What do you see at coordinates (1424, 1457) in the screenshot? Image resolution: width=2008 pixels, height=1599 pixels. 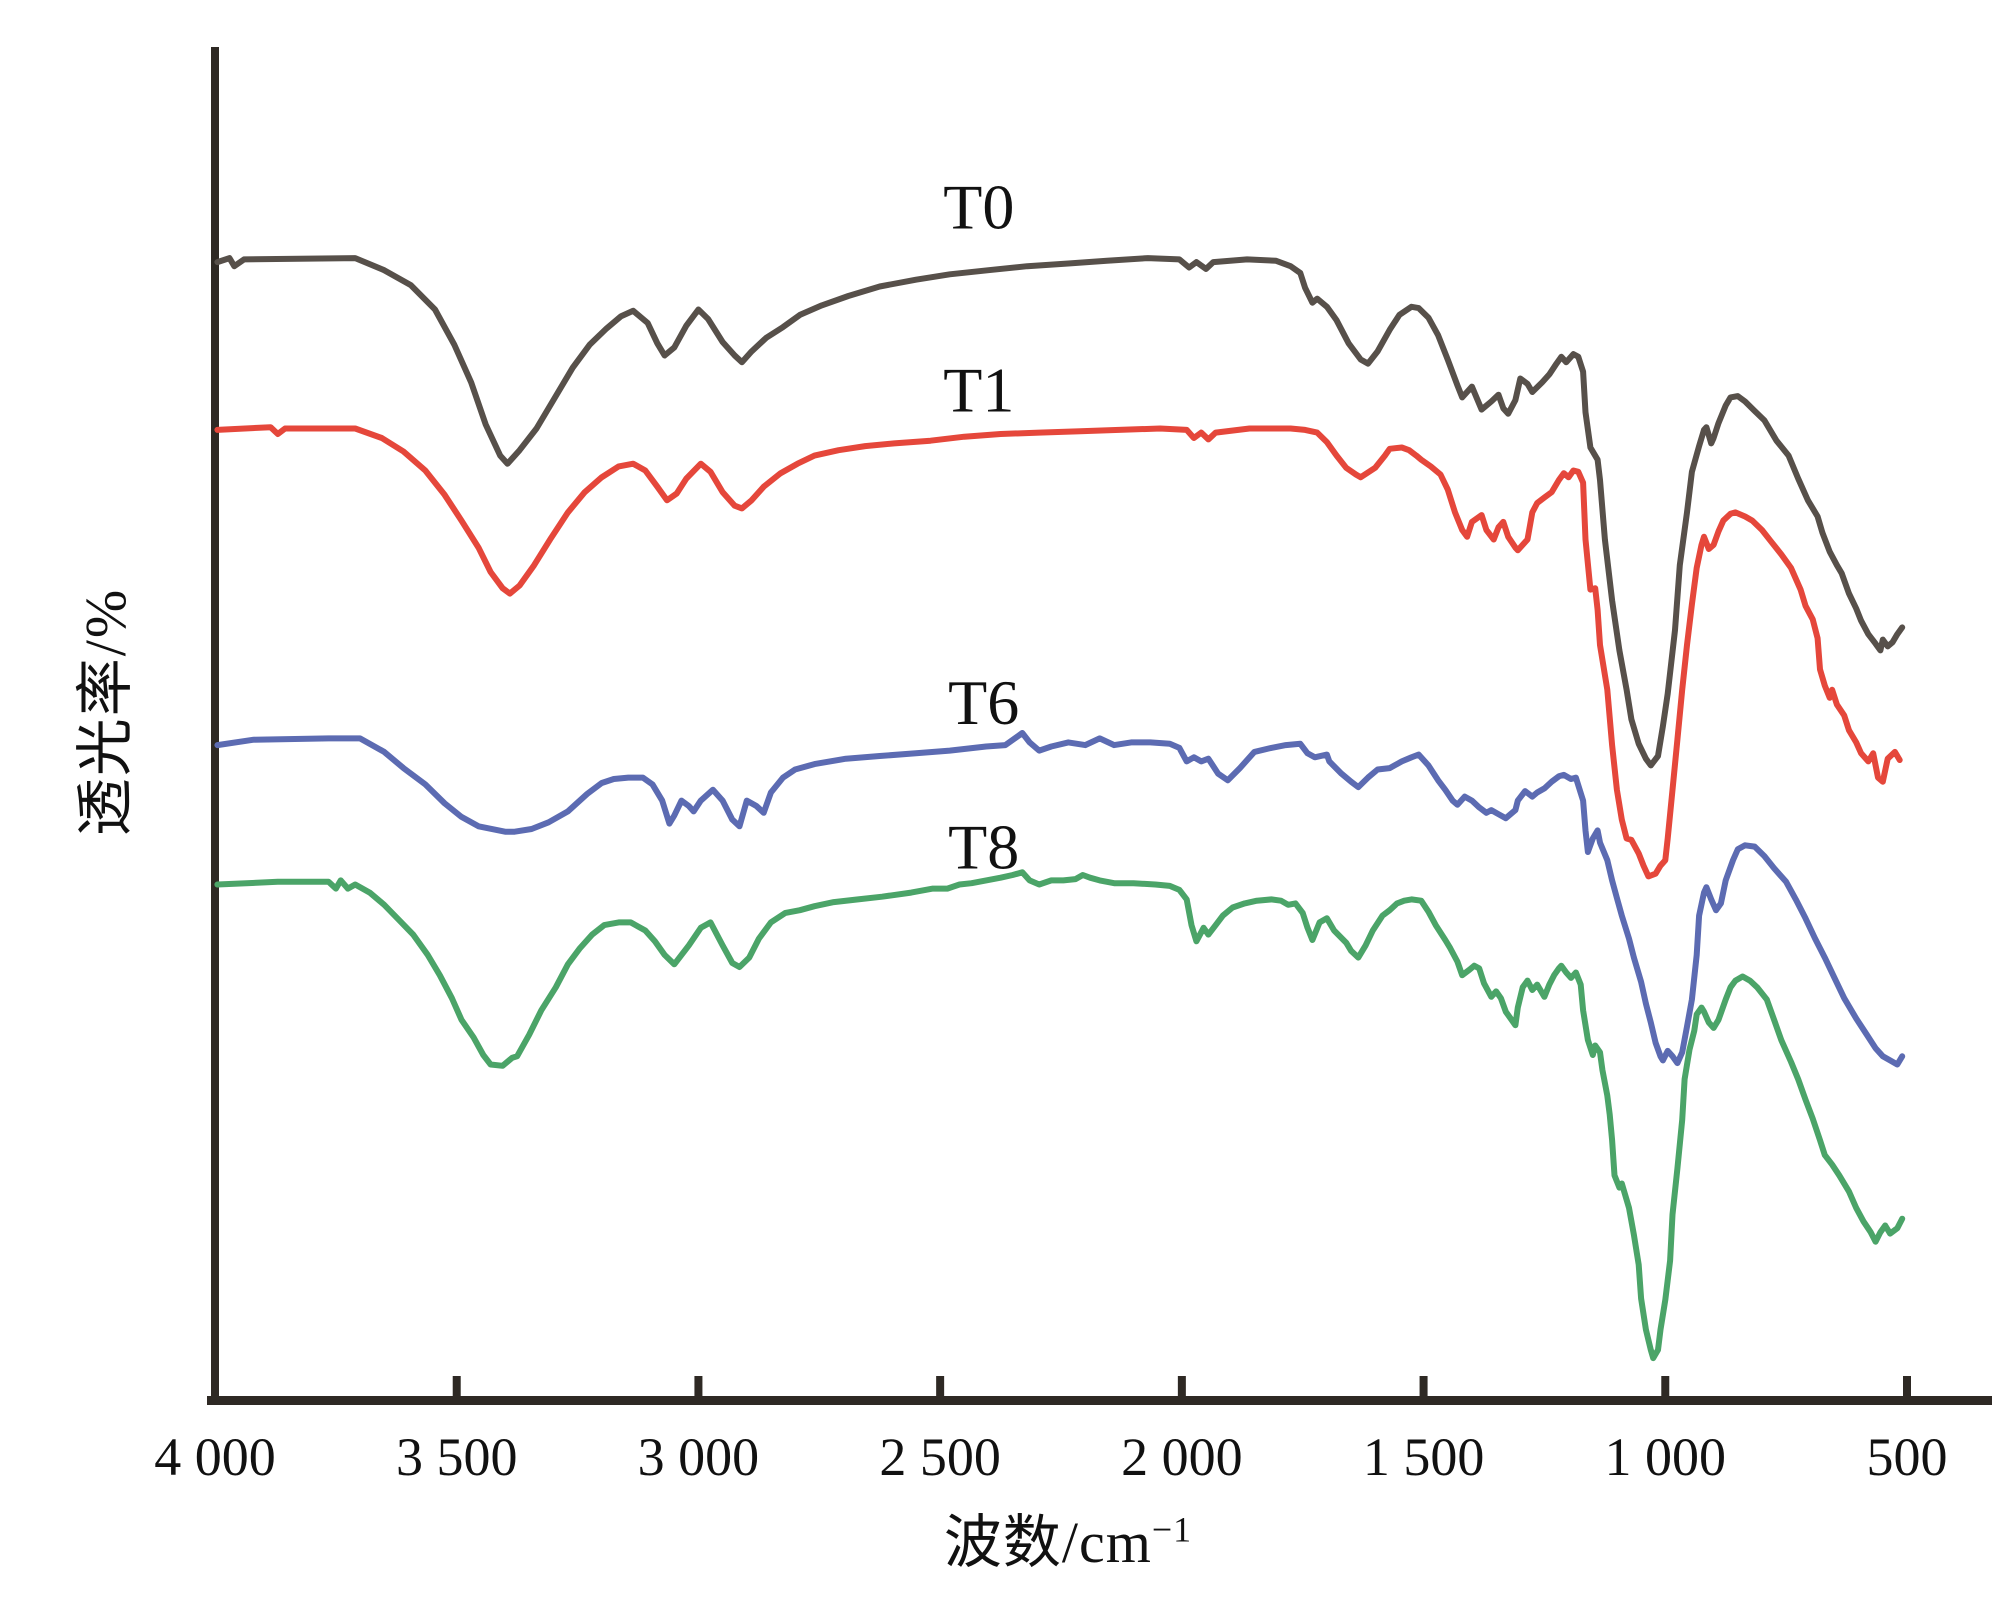 I see `x-tick-label: 1 500` at bounding box center [1424, 1457].